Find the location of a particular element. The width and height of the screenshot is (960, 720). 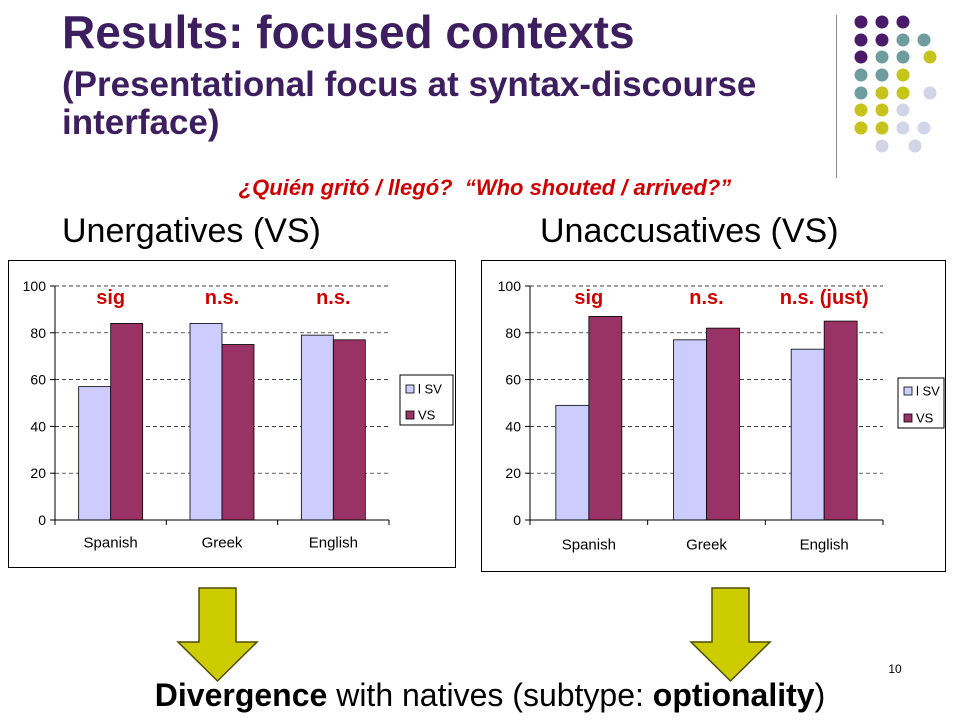

arrows-layer is located at coordinates (474, 635).